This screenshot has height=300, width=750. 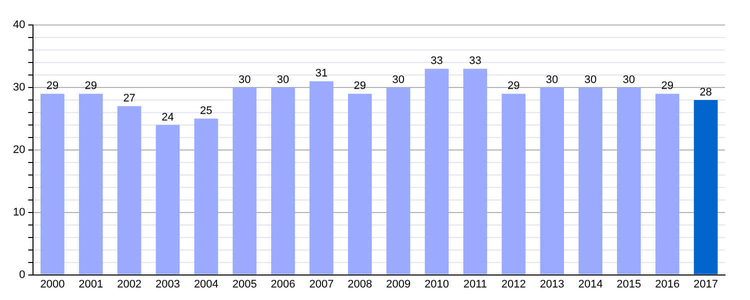 What do you see at coordinates (244, 284) in the screenshot?
I see `x-tick-label: 2005` at bounding box center [244, 284].